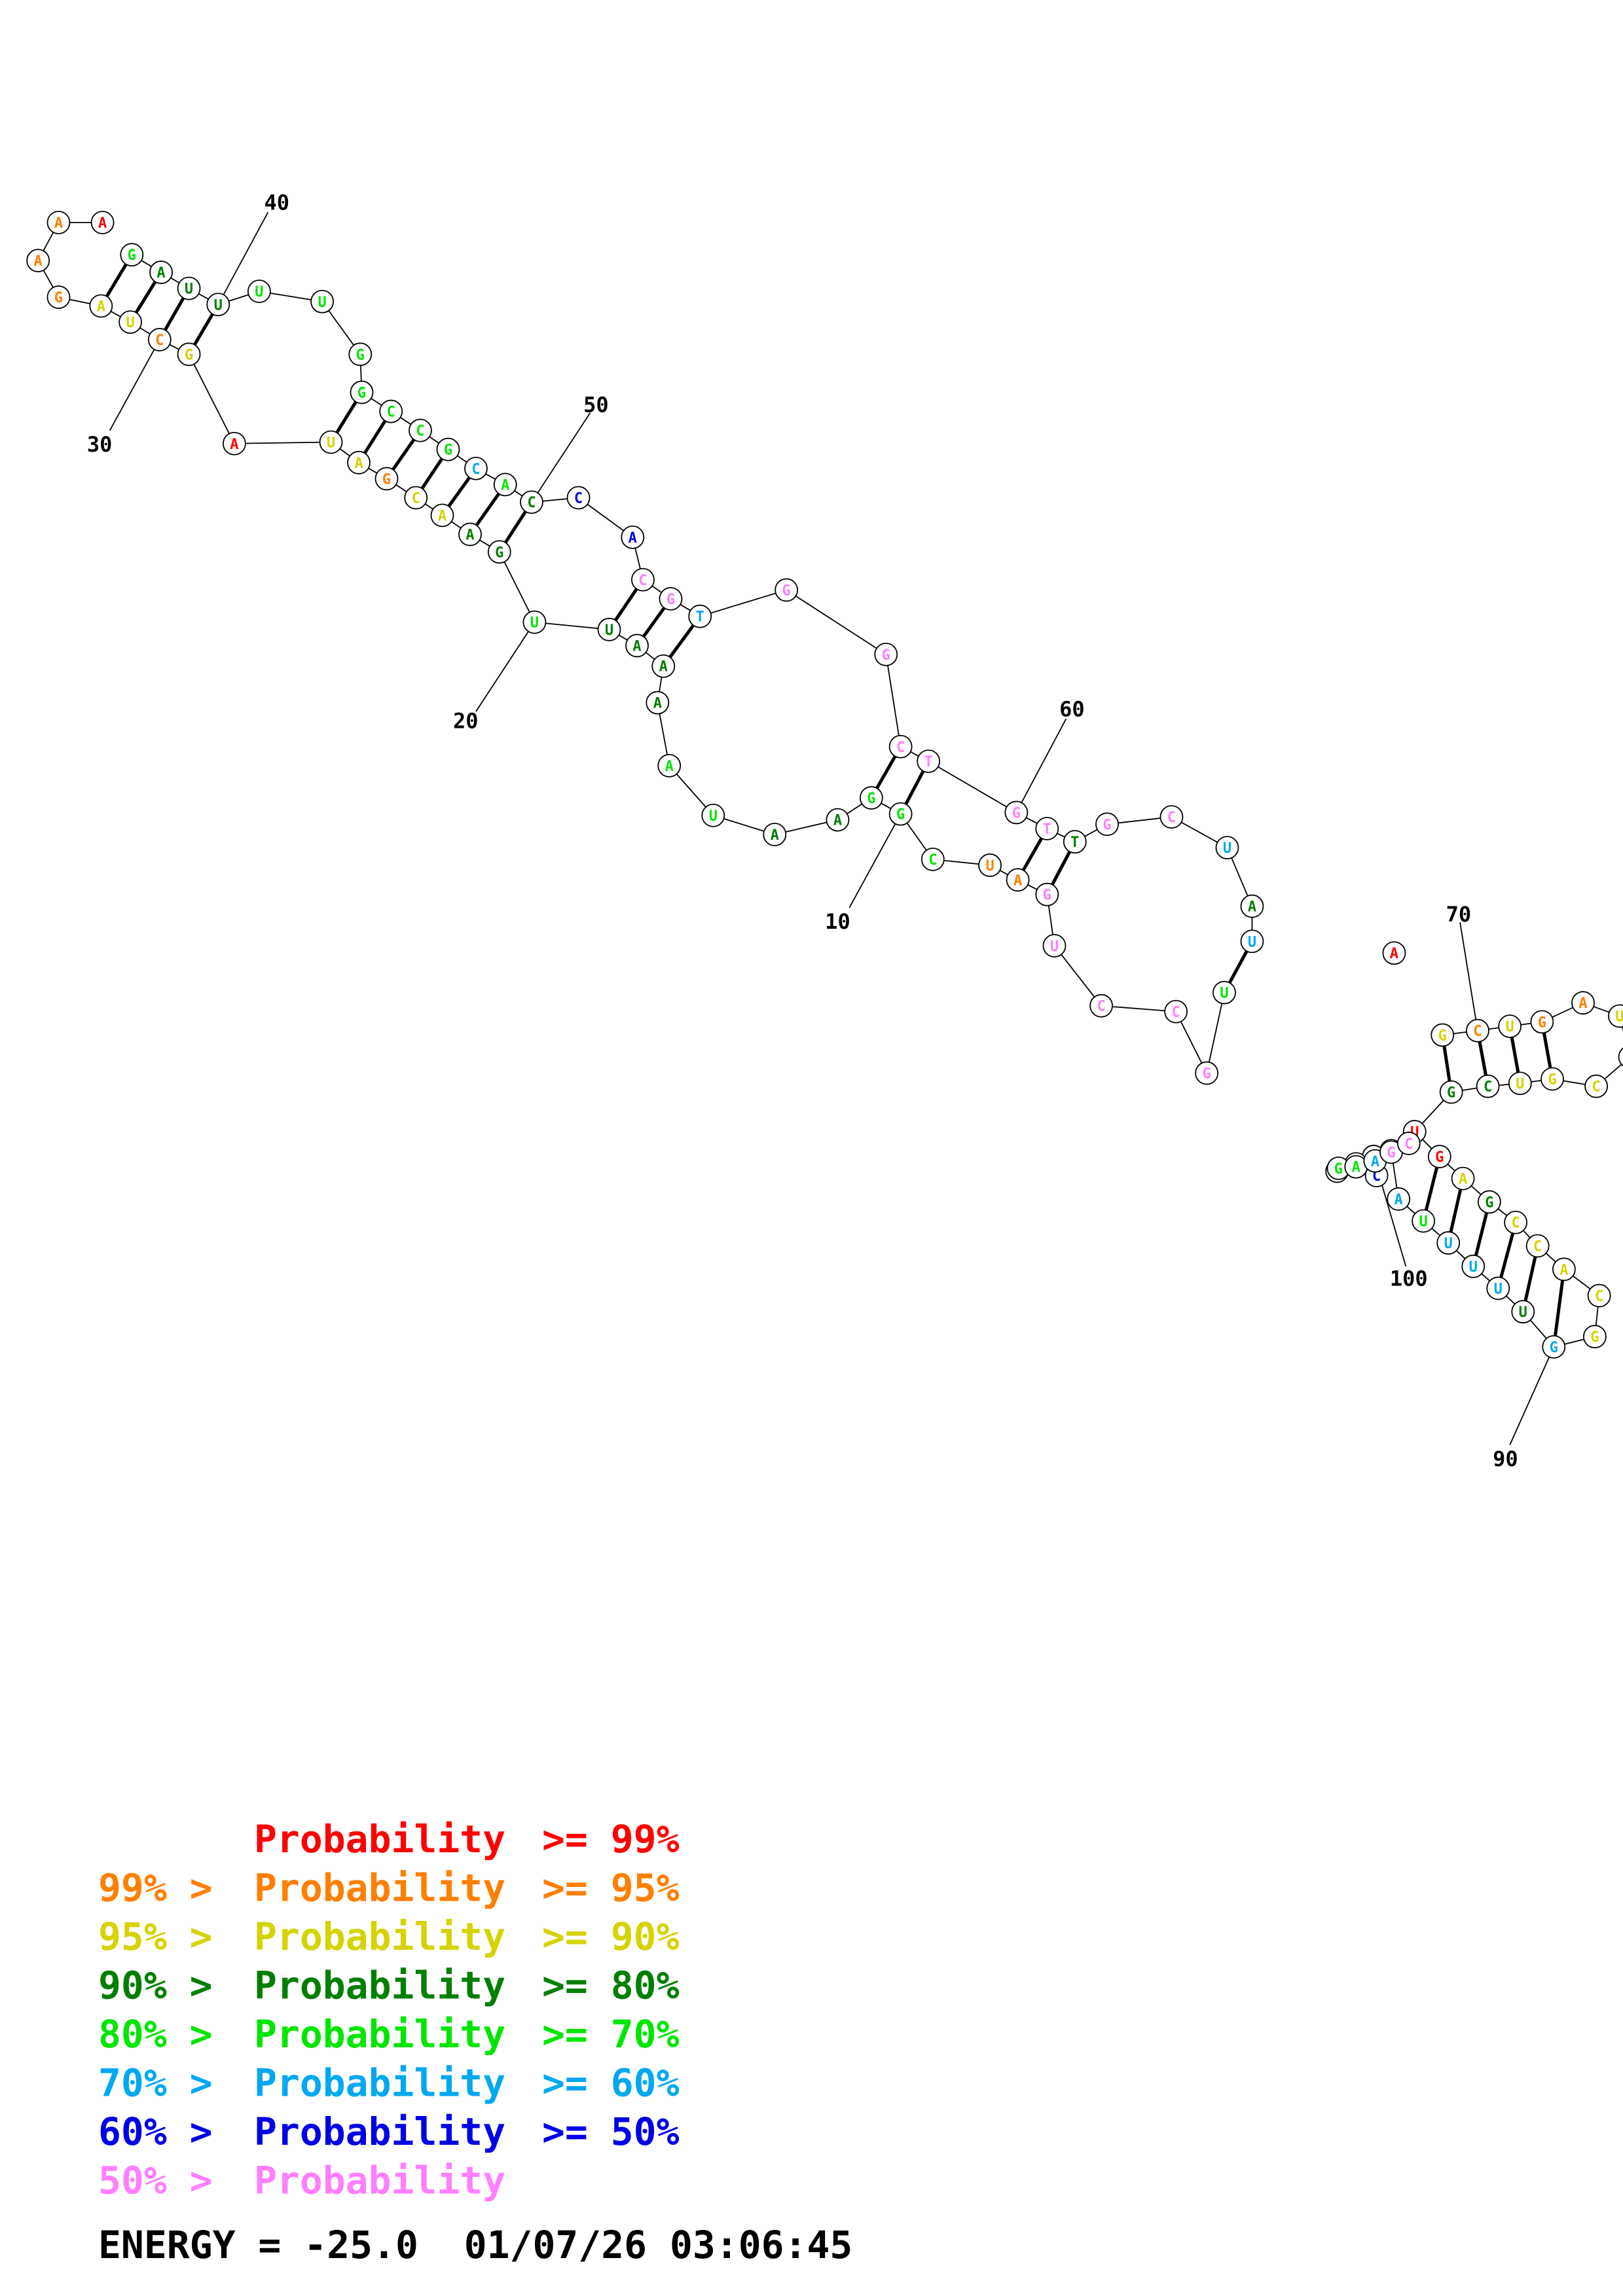  What do you see at coordinates (389, 1888) in the screenshot?
I see `legend-row: 99% > Probability >= 95%` at bounding box center [389, 1888].